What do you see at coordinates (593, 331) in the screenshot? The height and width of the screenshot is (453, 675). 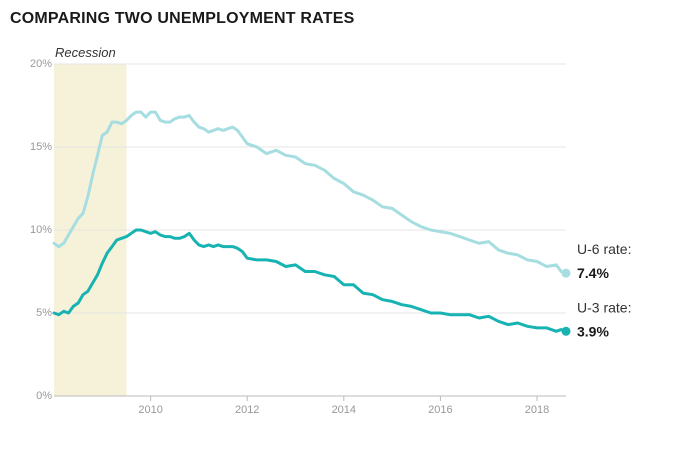 I see `u3-last-value: 3.9%` at bounding box center [593, 331].